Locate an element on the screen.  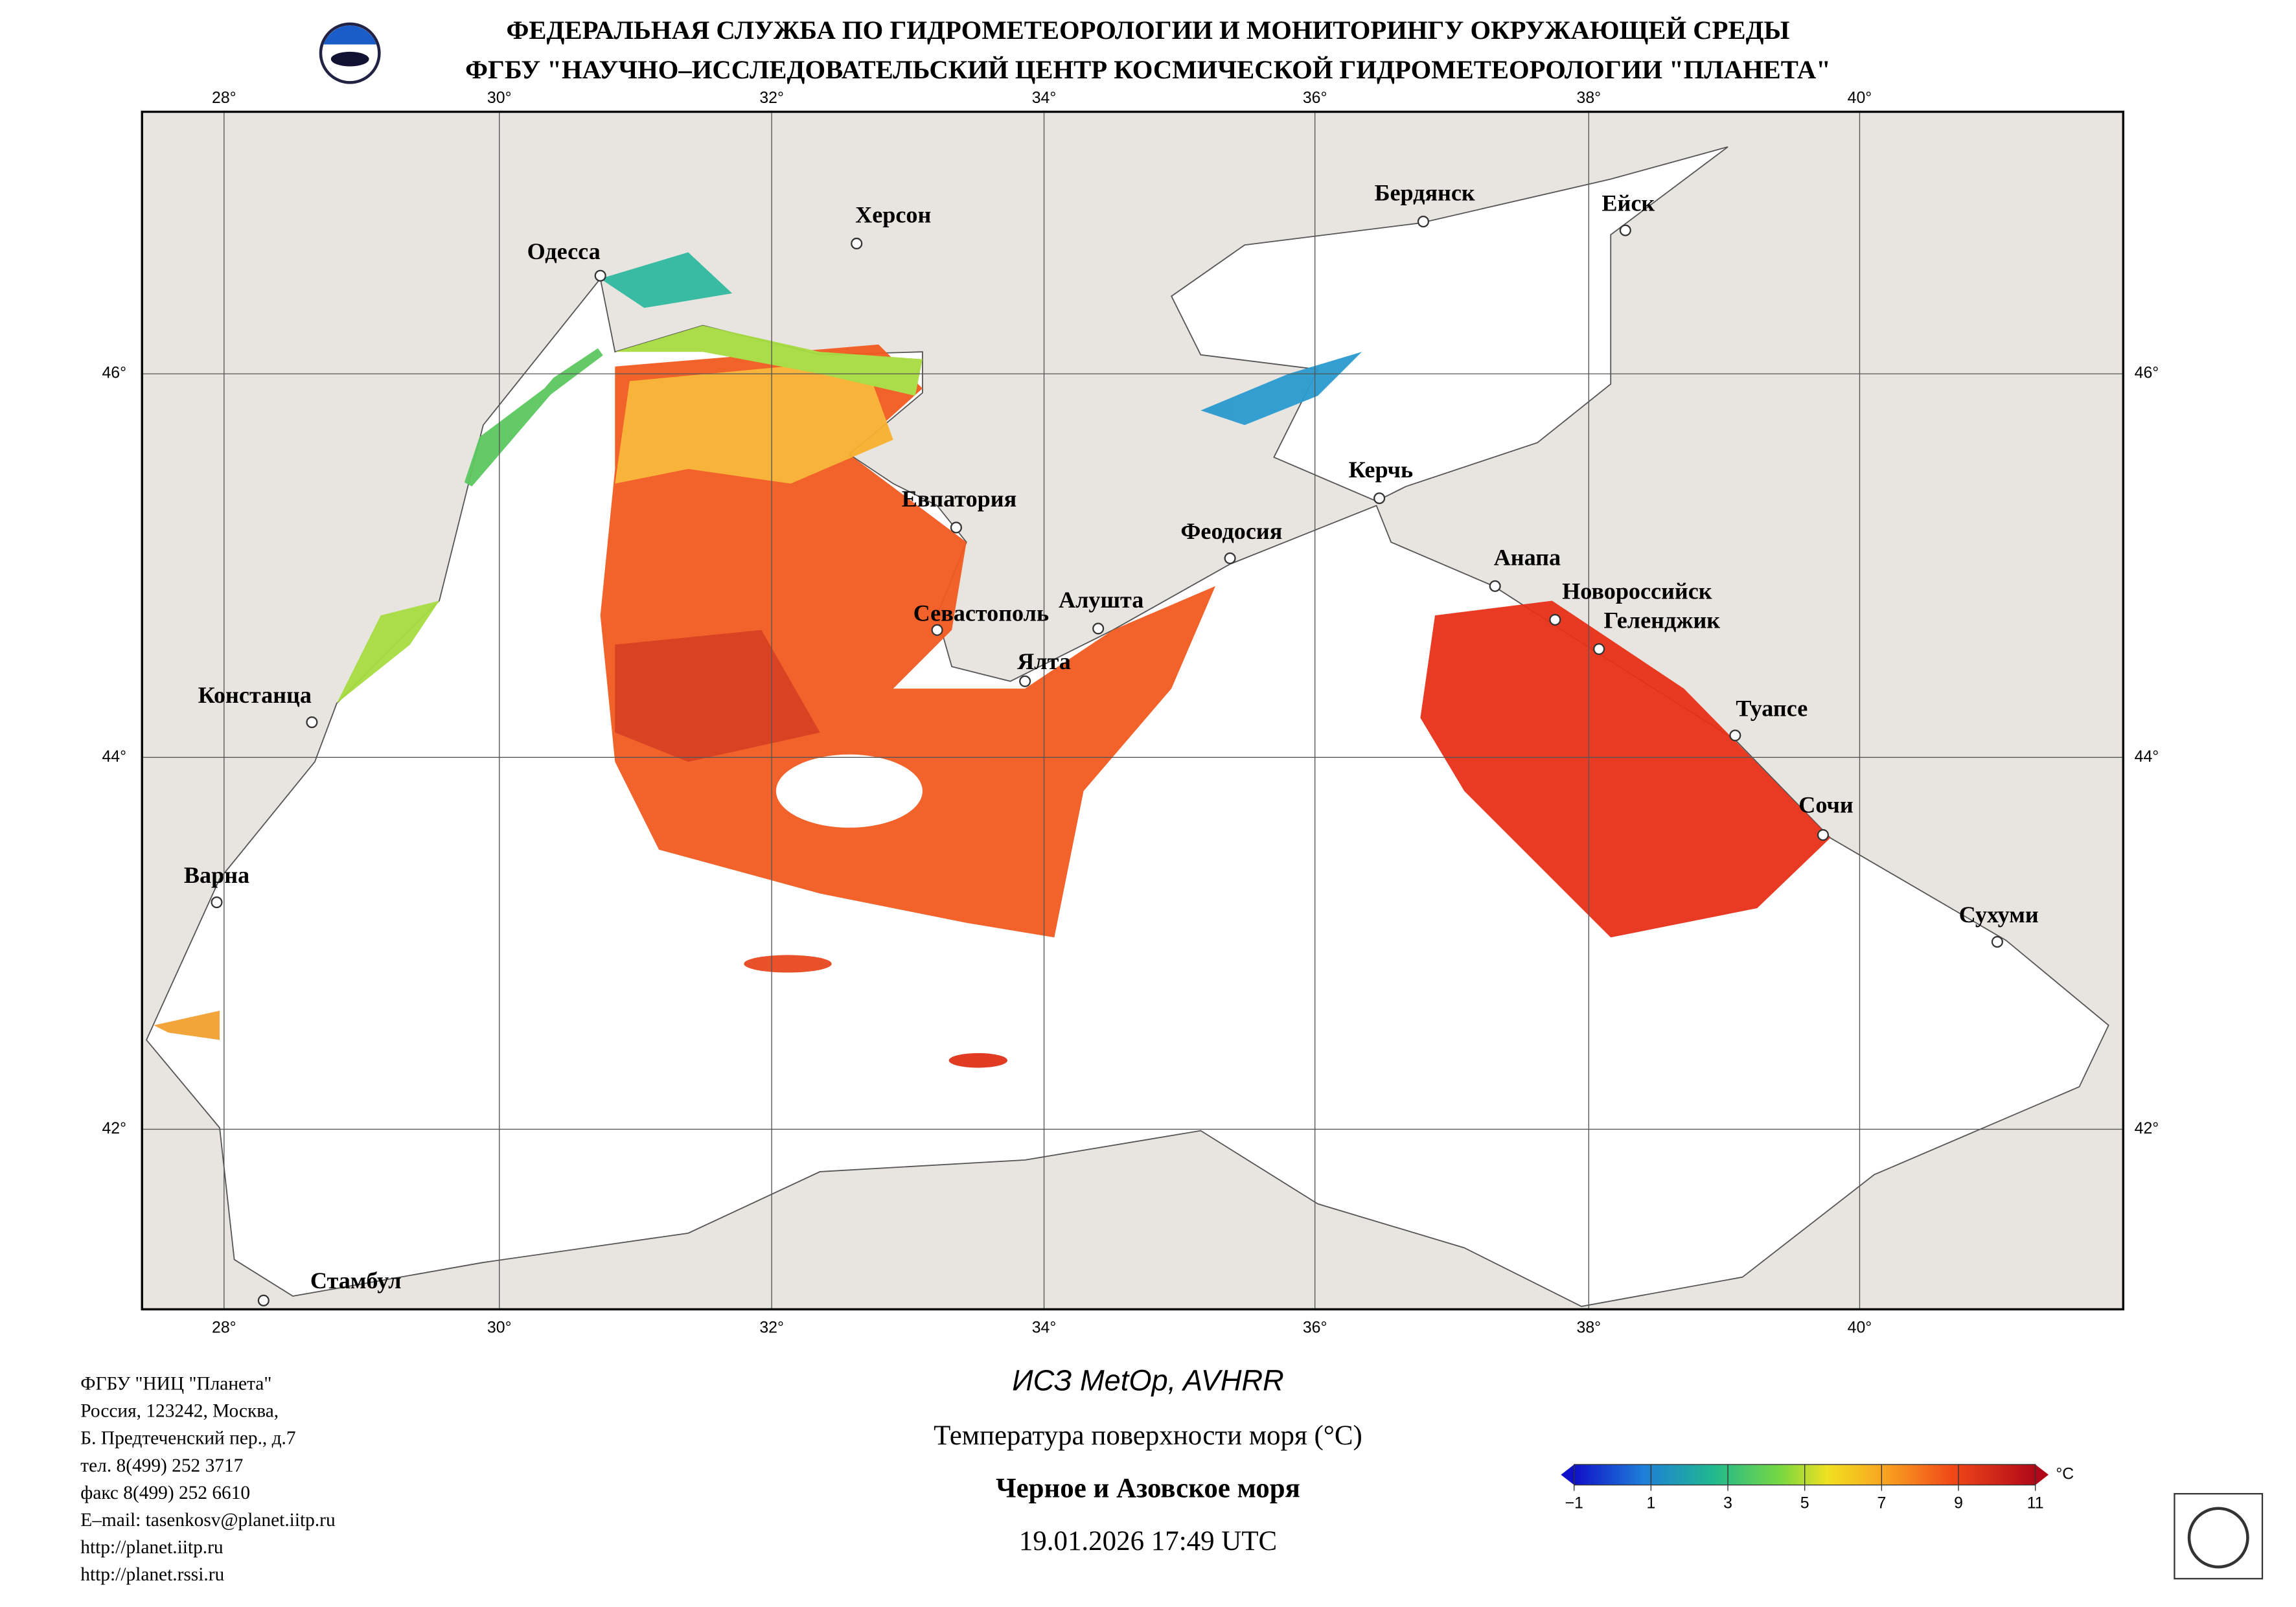
address-line: http://planet.rssi.ru is located at coordinates (152, 1574).